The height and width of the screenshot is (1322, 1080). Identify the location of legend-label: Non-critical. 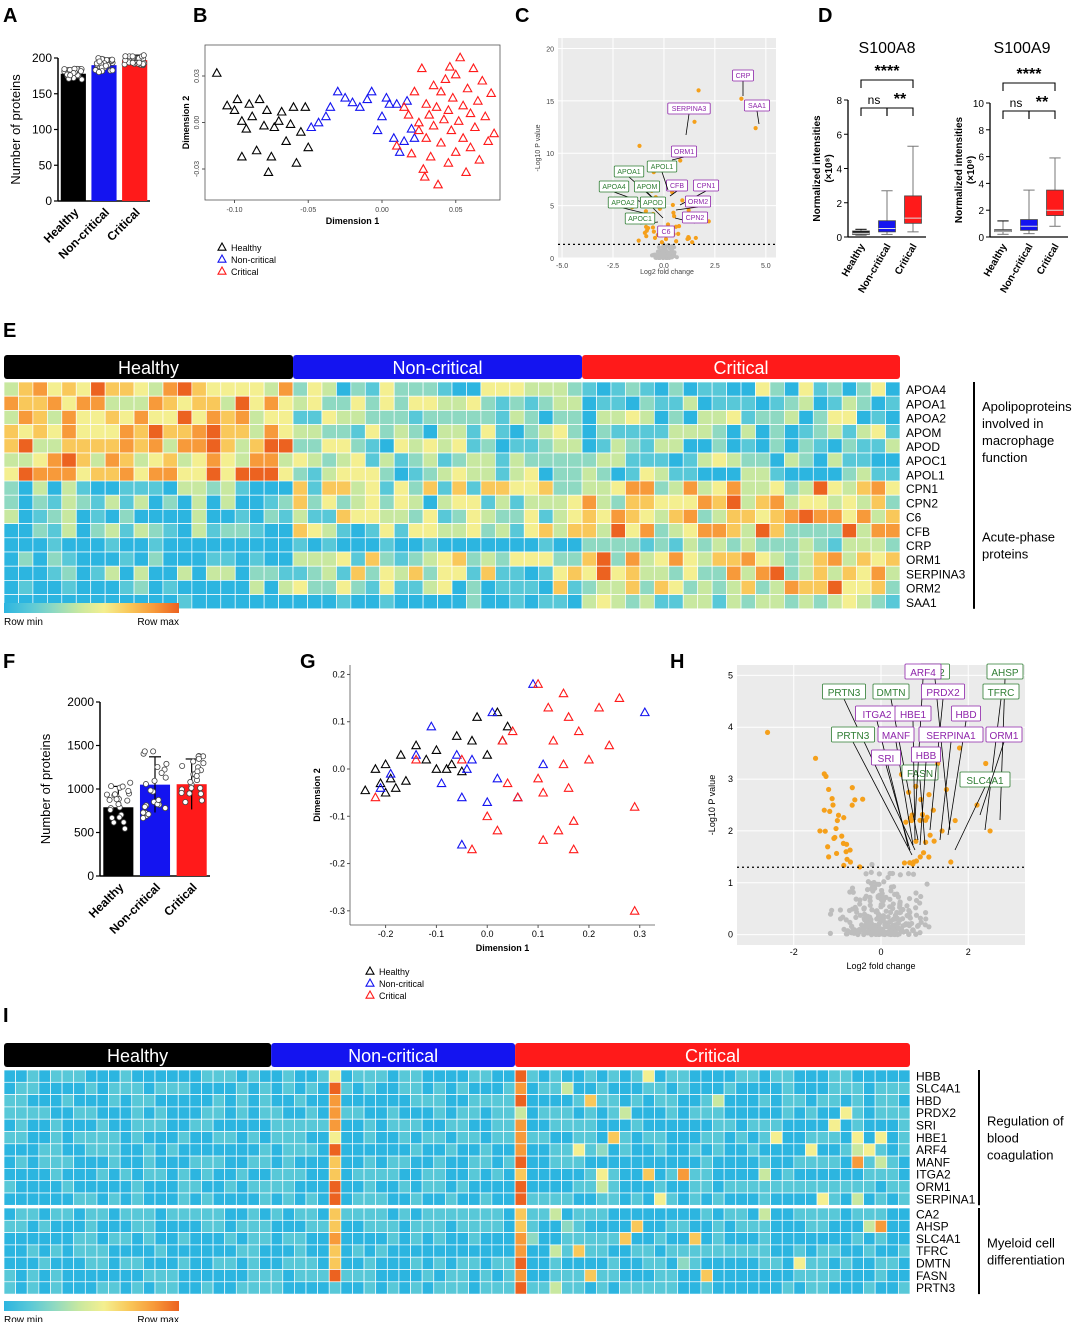
(401, 984).